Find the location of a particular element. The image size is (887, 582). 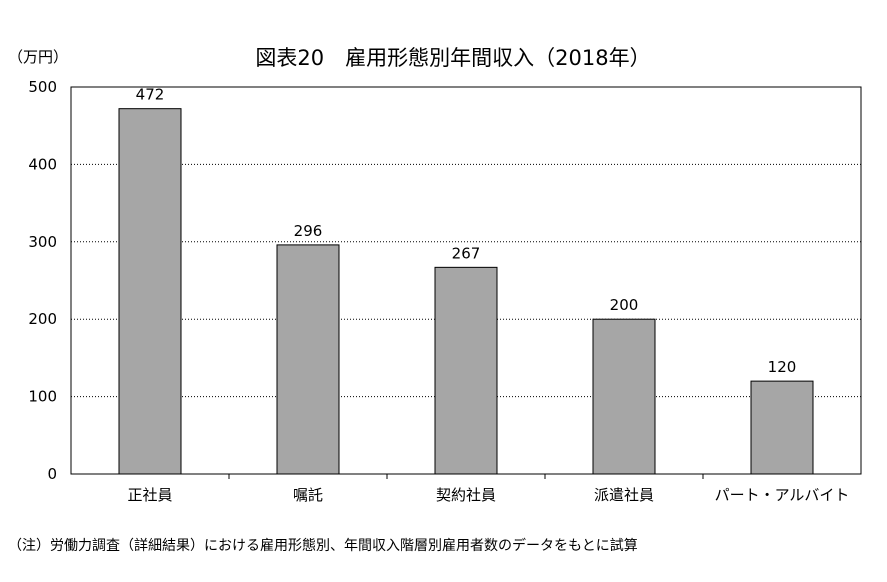

y-axis-unit-label: （万円） is located at coordinates (38, 57).